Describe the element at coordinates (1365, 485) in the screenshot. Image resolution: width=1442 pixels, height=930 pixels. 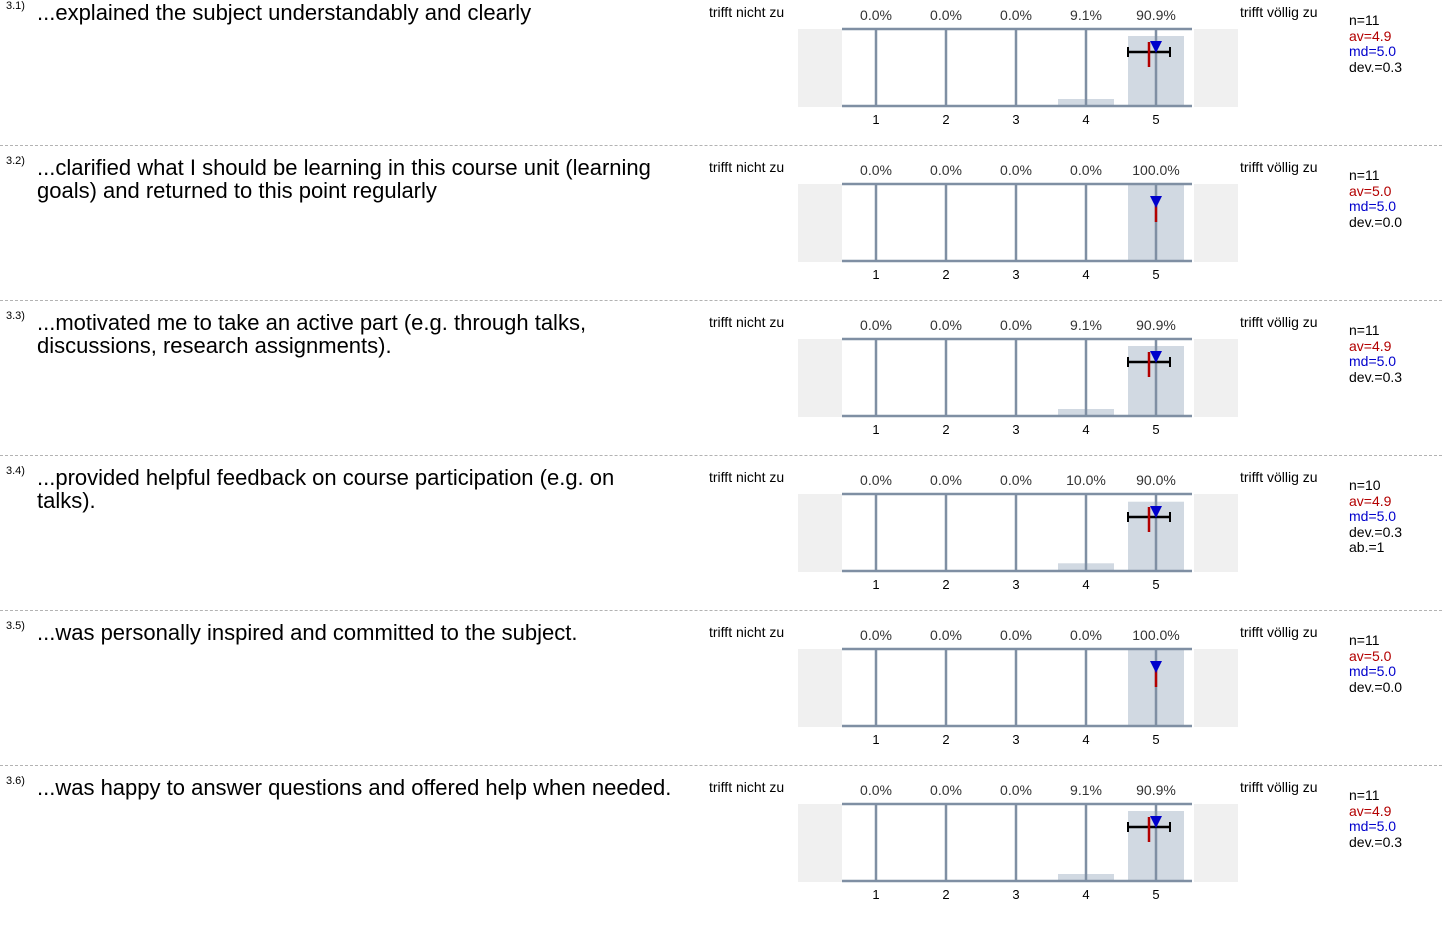
I see `stat-n: n=10` at that location.